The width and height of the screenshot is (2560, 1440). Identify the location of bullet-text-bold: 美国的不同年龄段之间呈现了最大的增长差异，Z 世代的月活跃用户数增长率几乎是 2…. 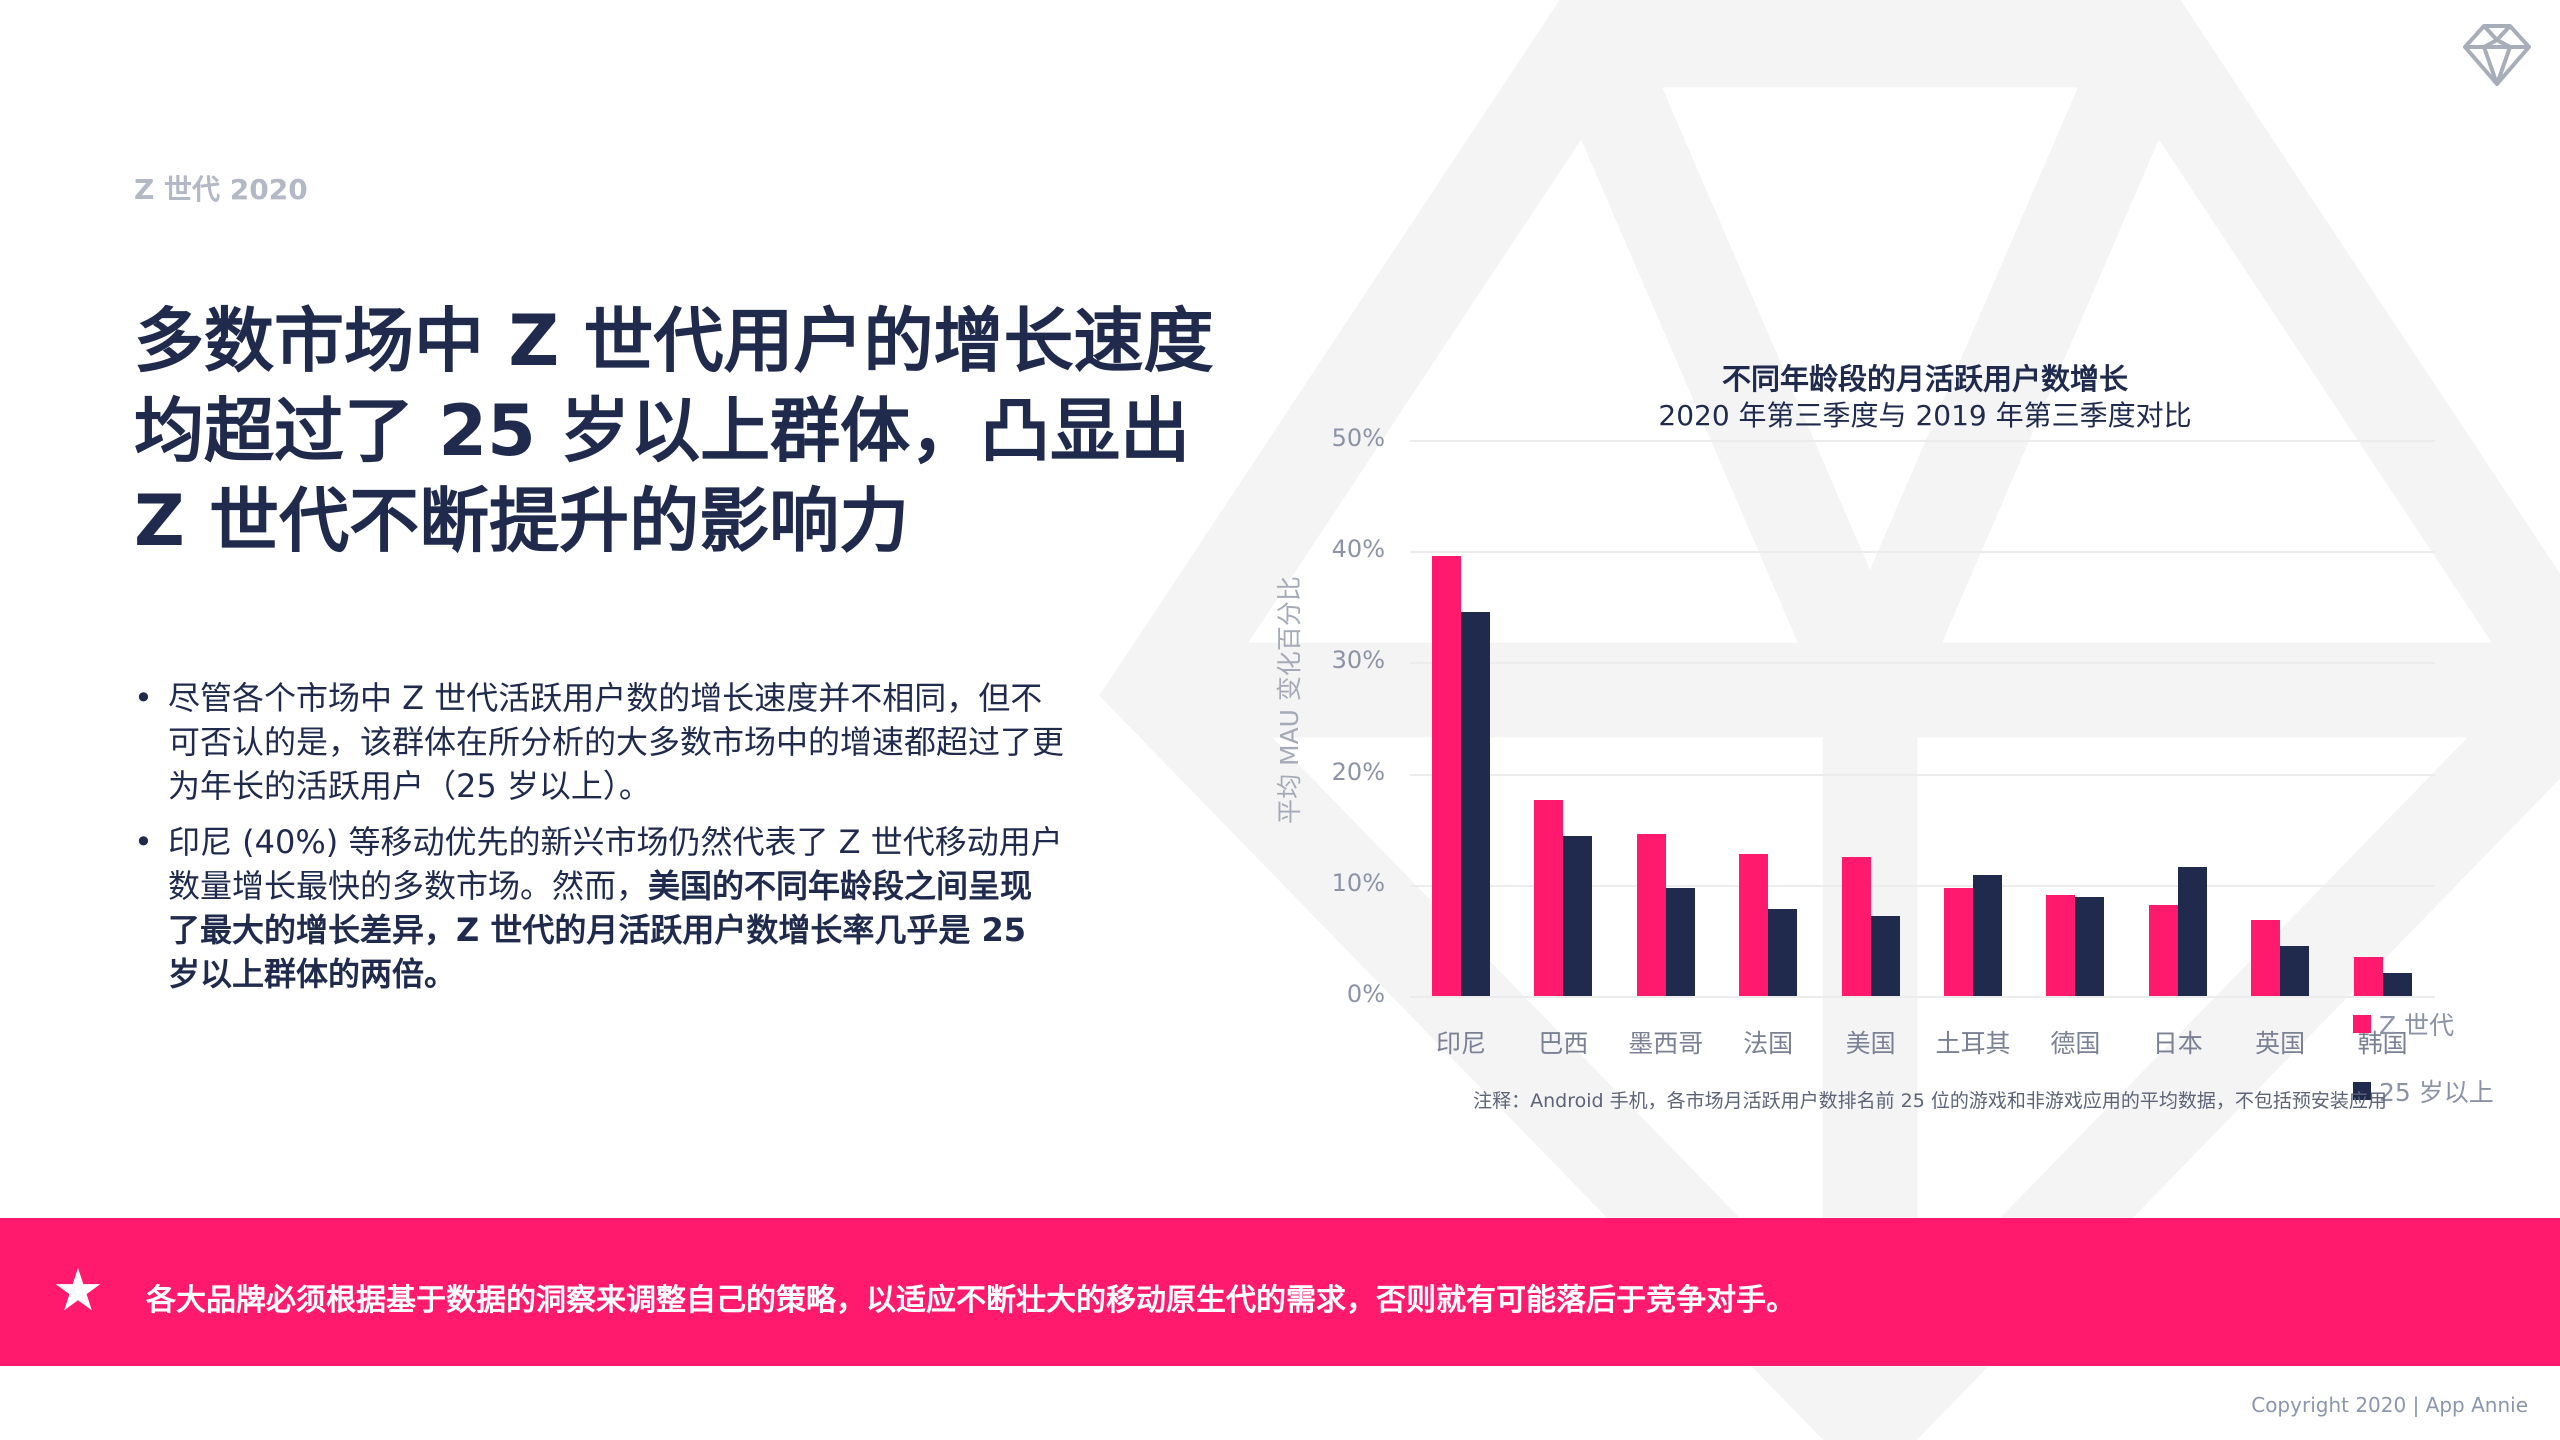
(600, 930).